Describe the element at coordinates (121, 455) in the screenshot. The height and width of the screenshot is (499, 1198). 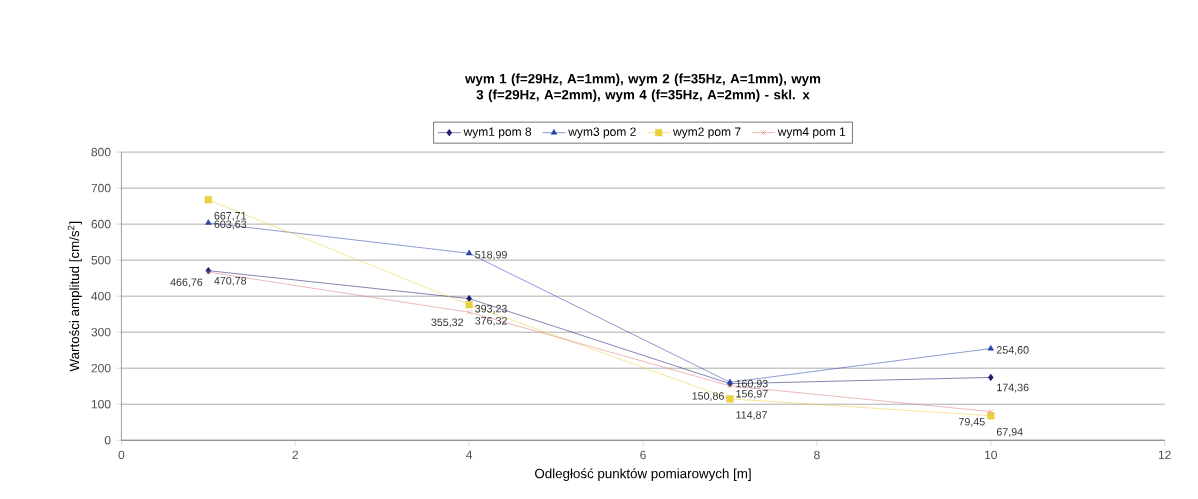
I see `x-tick-label: 0` at that location.